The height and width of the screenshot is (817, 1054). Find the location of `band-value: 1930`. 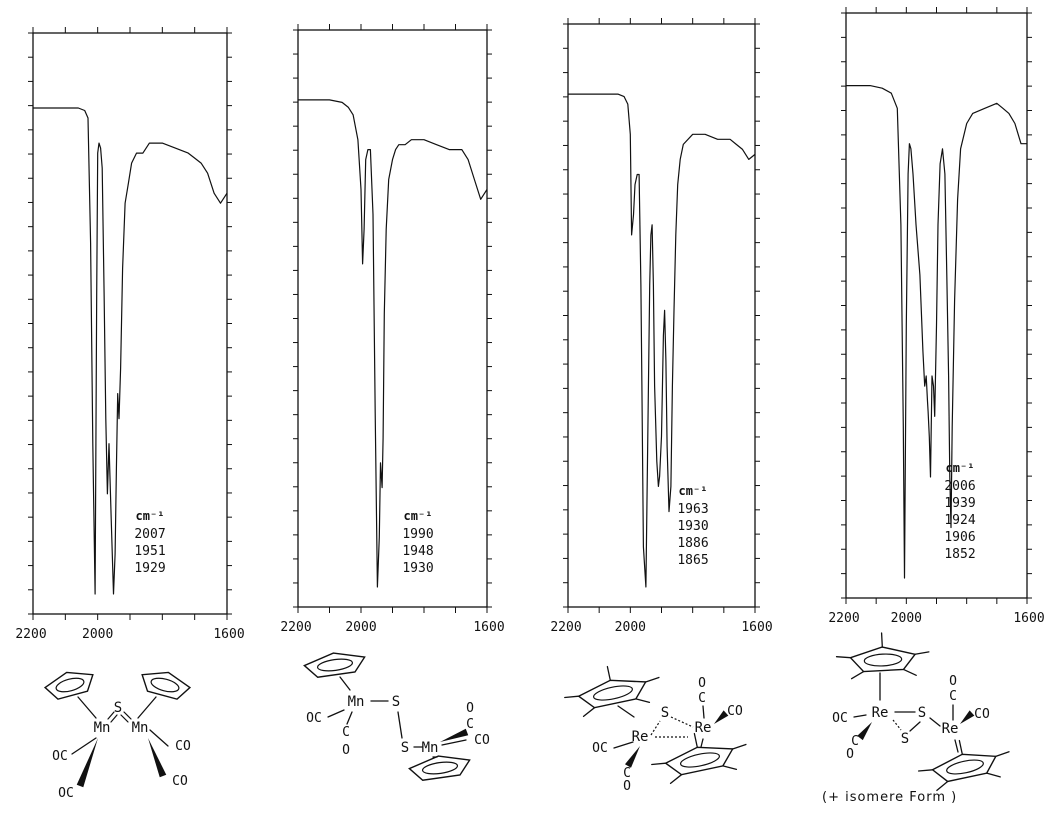

band-value: 1930 is located at coordinates (692, 526).